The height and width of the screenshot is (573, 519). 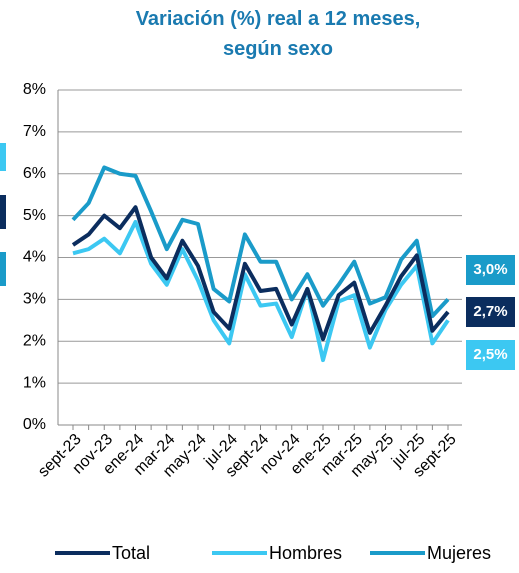 I want to click on value-label: 2,5%, so click(x=490, y=354).